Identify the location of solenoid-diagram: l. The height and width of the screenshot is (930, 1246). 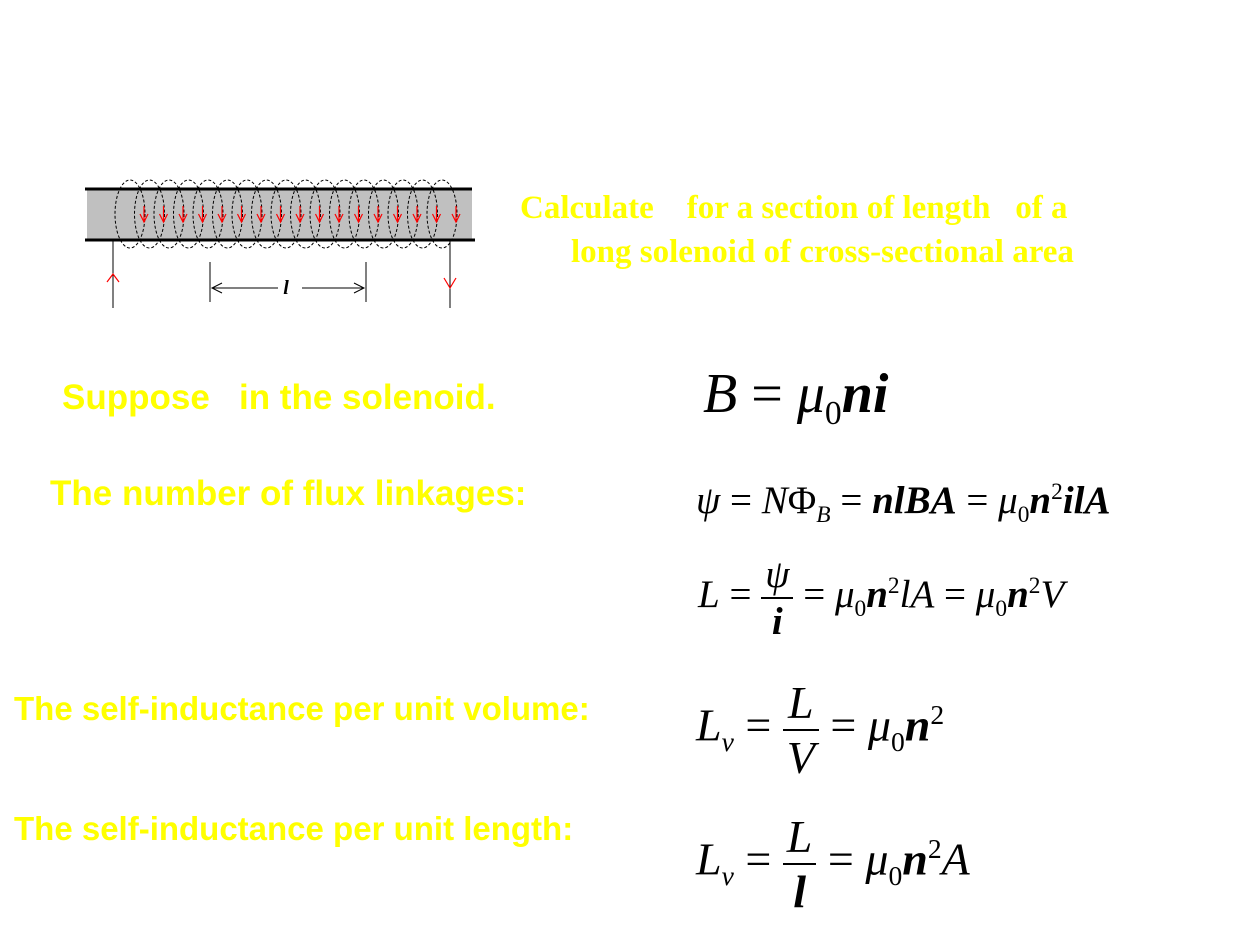
(280, 243).